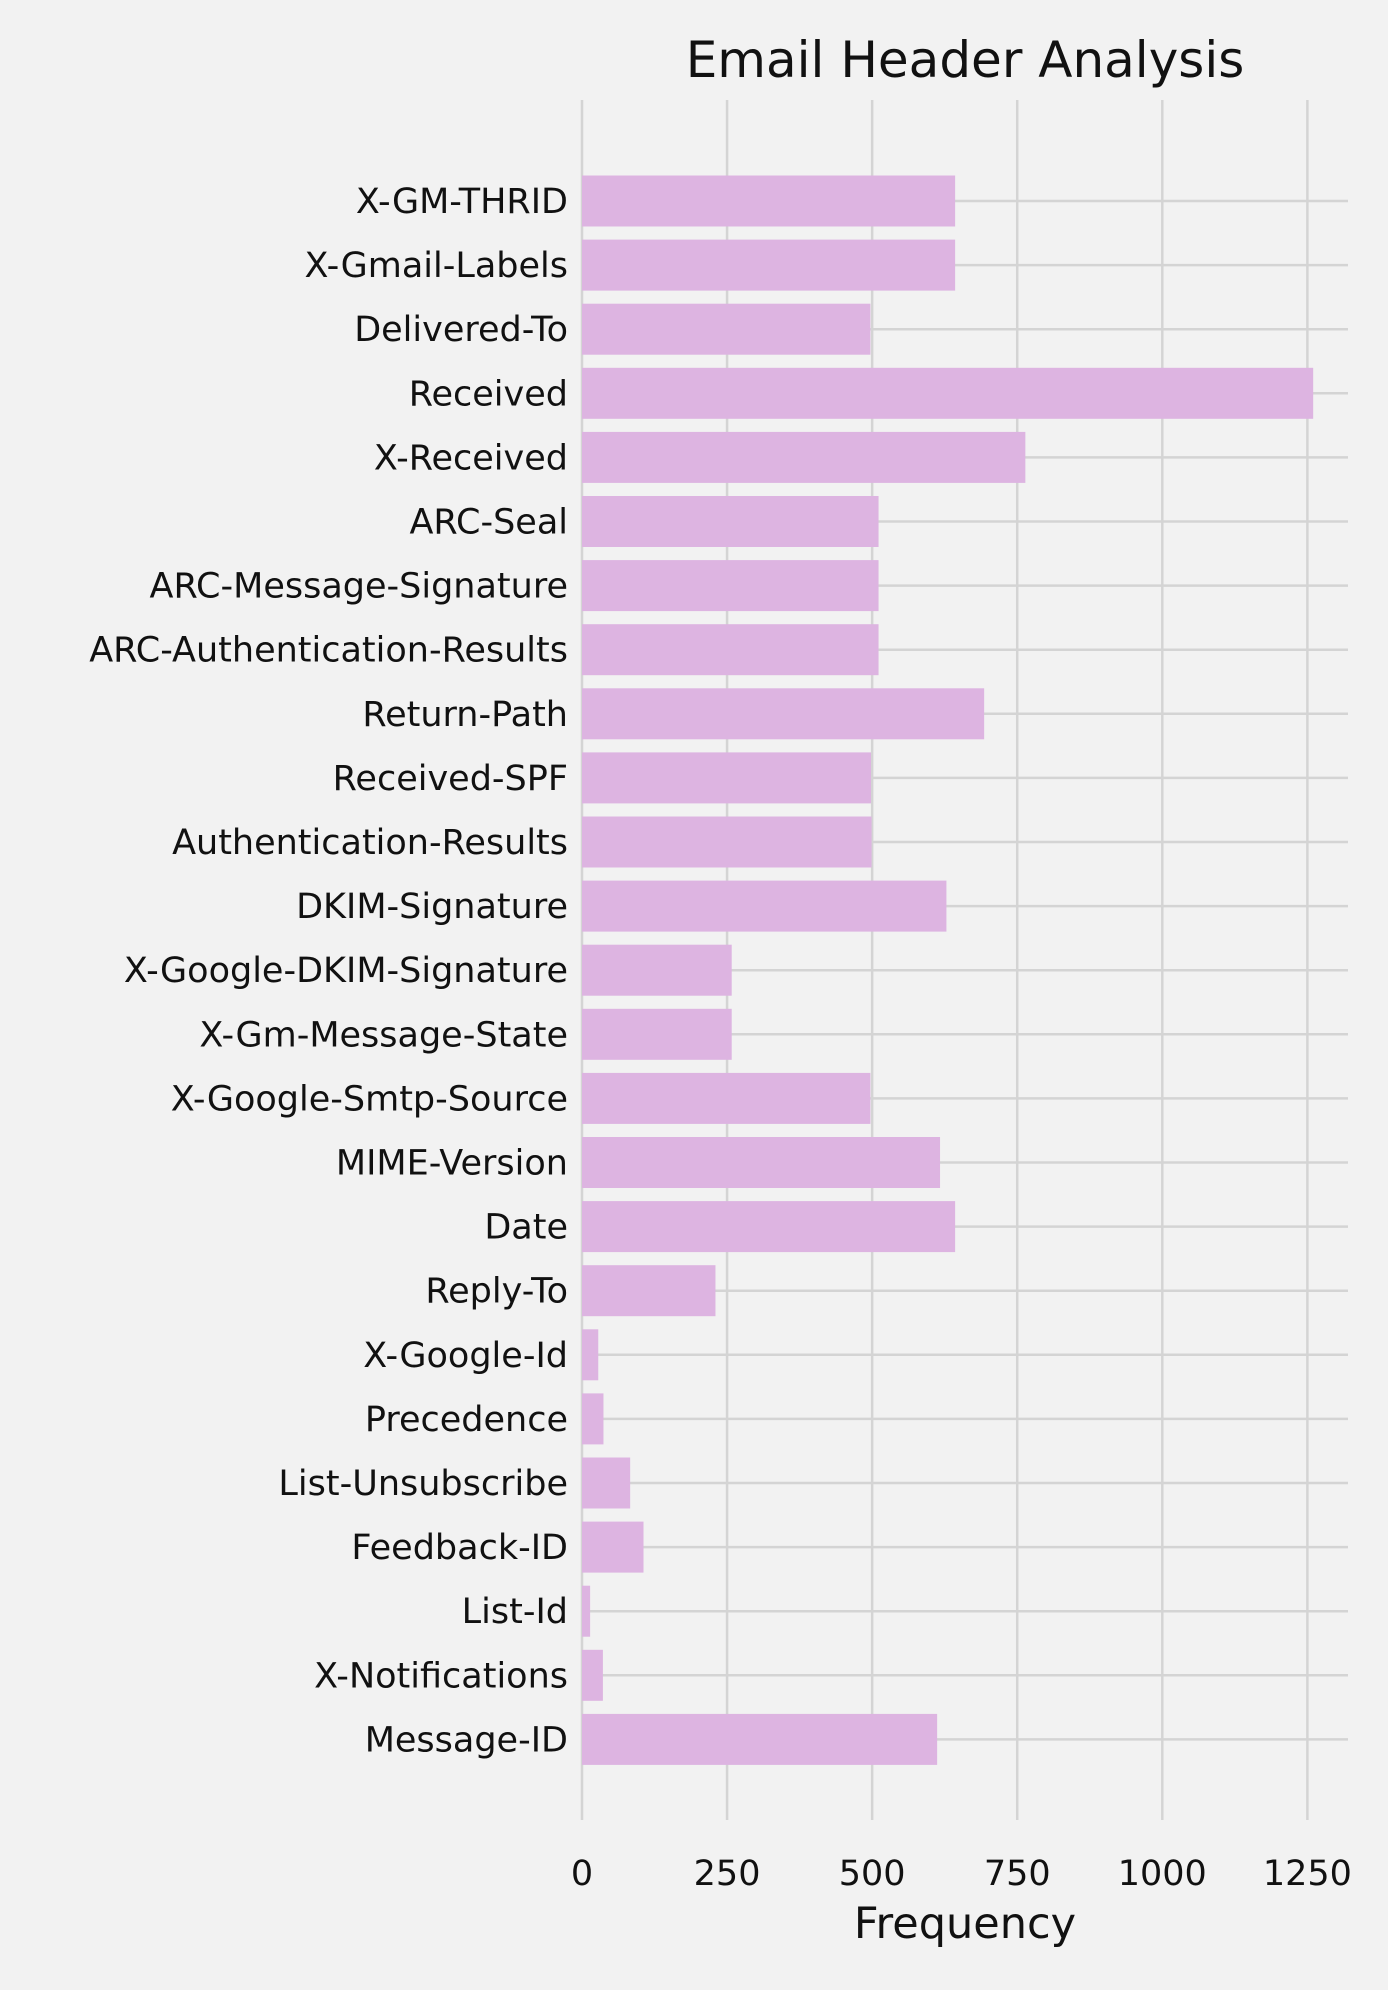 Image resolution: width=1388 pixels, height=1990 pixels. Describe the element at coordinates (515, 1612) in the screenshot. I see `category-label: List-Id` at that location.